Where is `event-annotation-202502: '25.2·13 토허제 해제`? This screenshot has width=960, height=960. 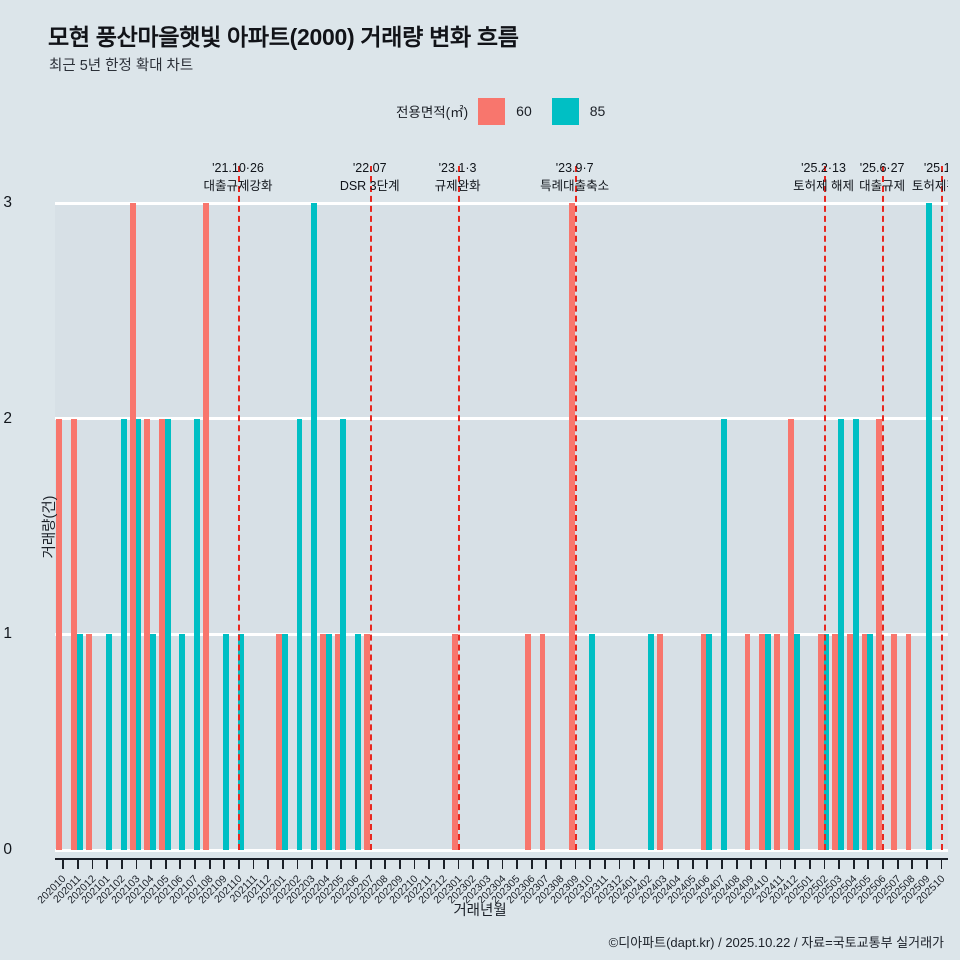
event-annotation-202502: '25.2·13 토허제 해제 is located at coordinates (823, 178).